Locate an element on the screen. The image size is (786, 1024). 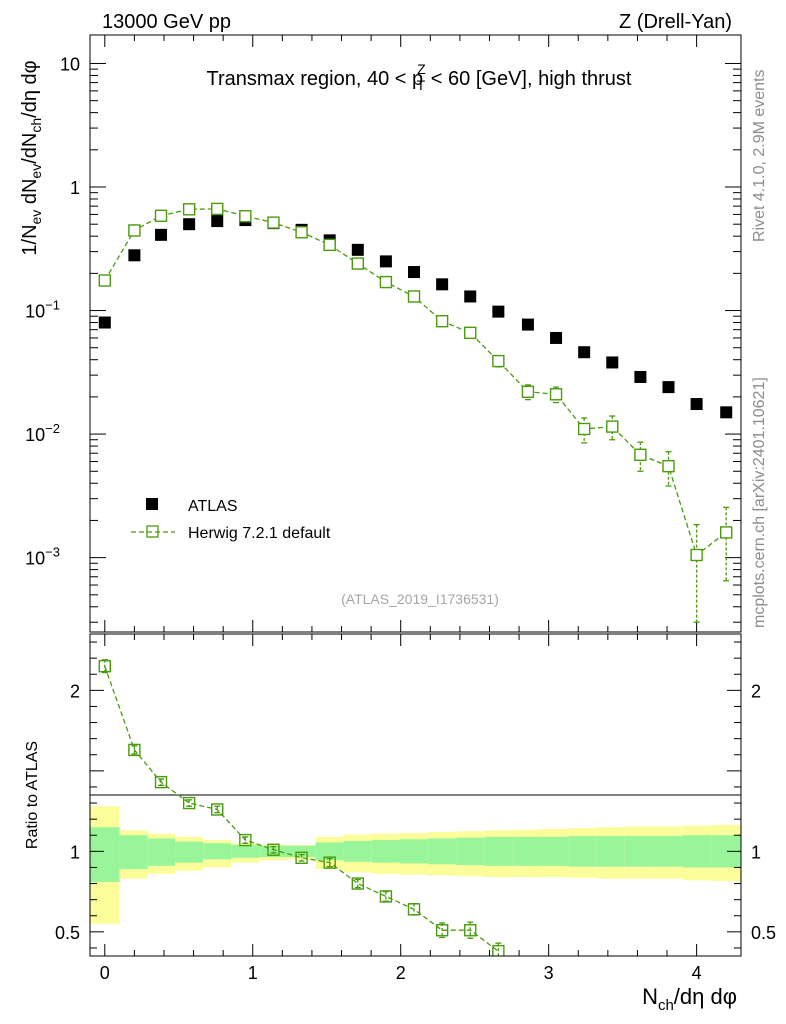
ratio-y-axis-label: Ratio to ATLAS is located at coordinates (32, 795).